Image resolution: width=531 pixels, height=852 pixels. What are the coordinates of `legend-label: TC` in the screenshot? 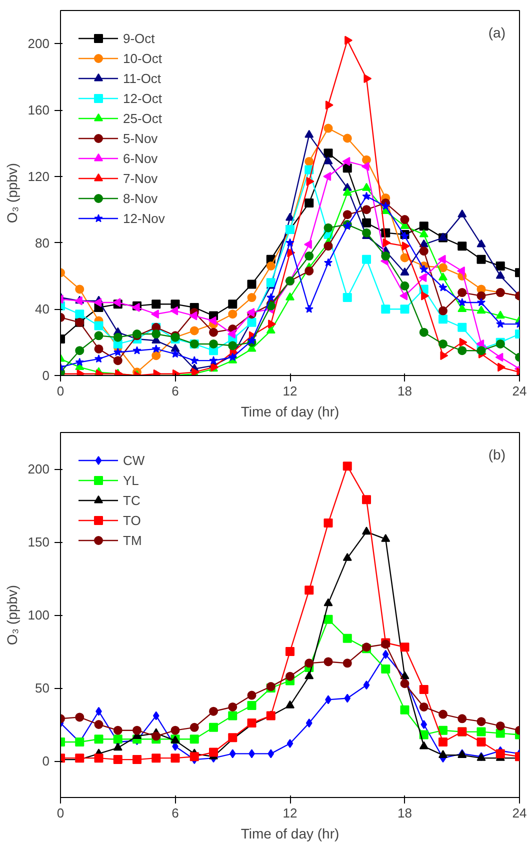 It's located at (132, 500).